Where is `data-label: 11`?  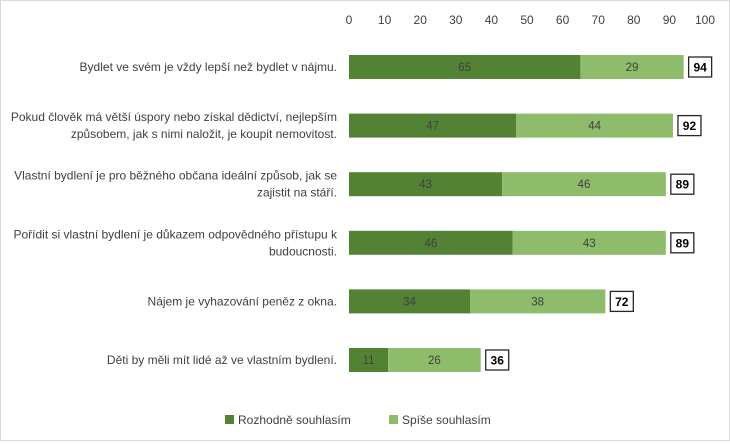
data-label: 11 is located at coordinates (369, 361).